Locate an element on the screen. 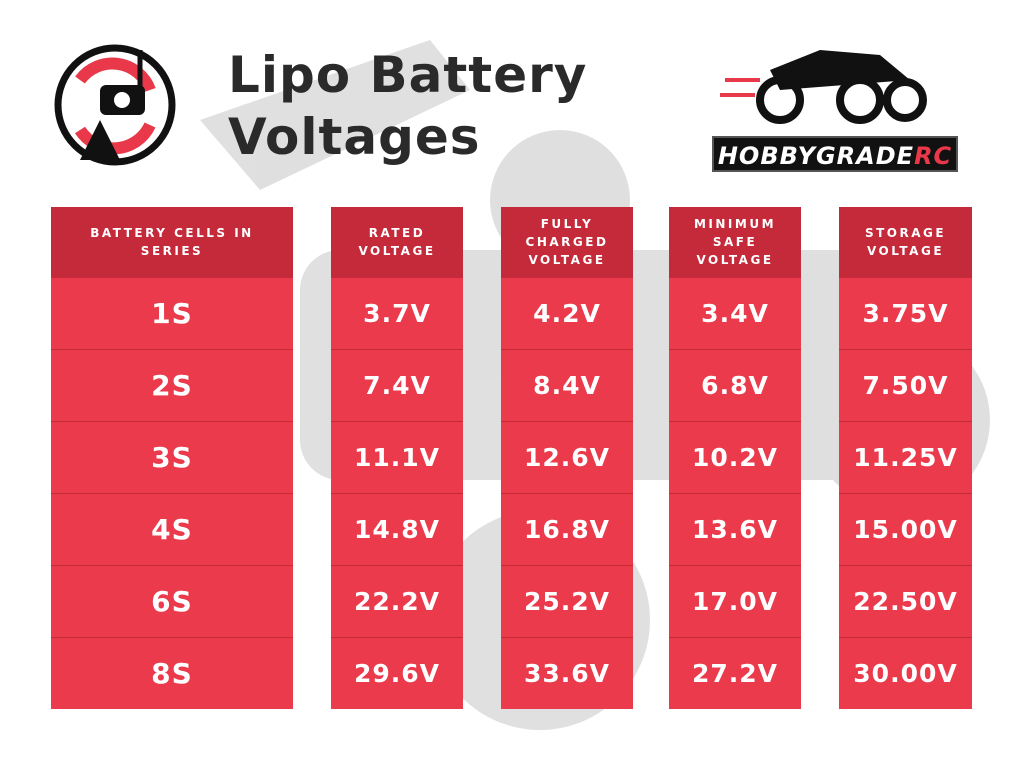  brand-text: HOBBYGRADE is located at coordinates (816, 156).